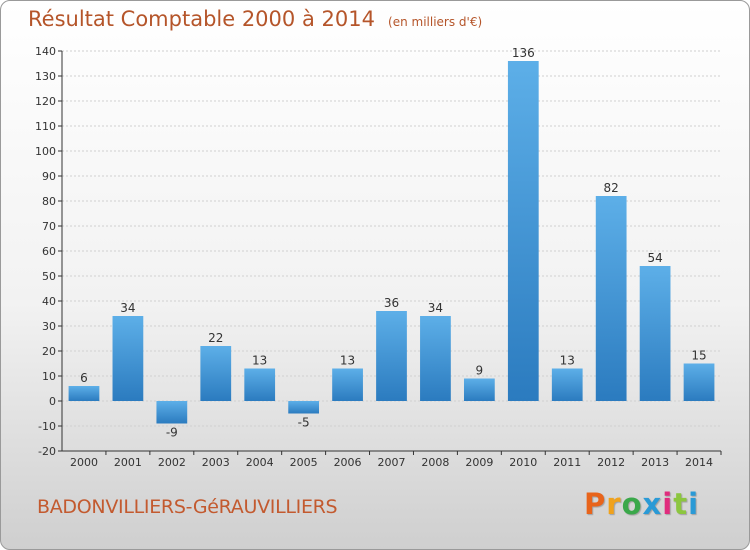  What do you see at coordinates (128, 462) in the screenshot?
I see `x-tick-label: 2001` at bounding box center [128, 462].